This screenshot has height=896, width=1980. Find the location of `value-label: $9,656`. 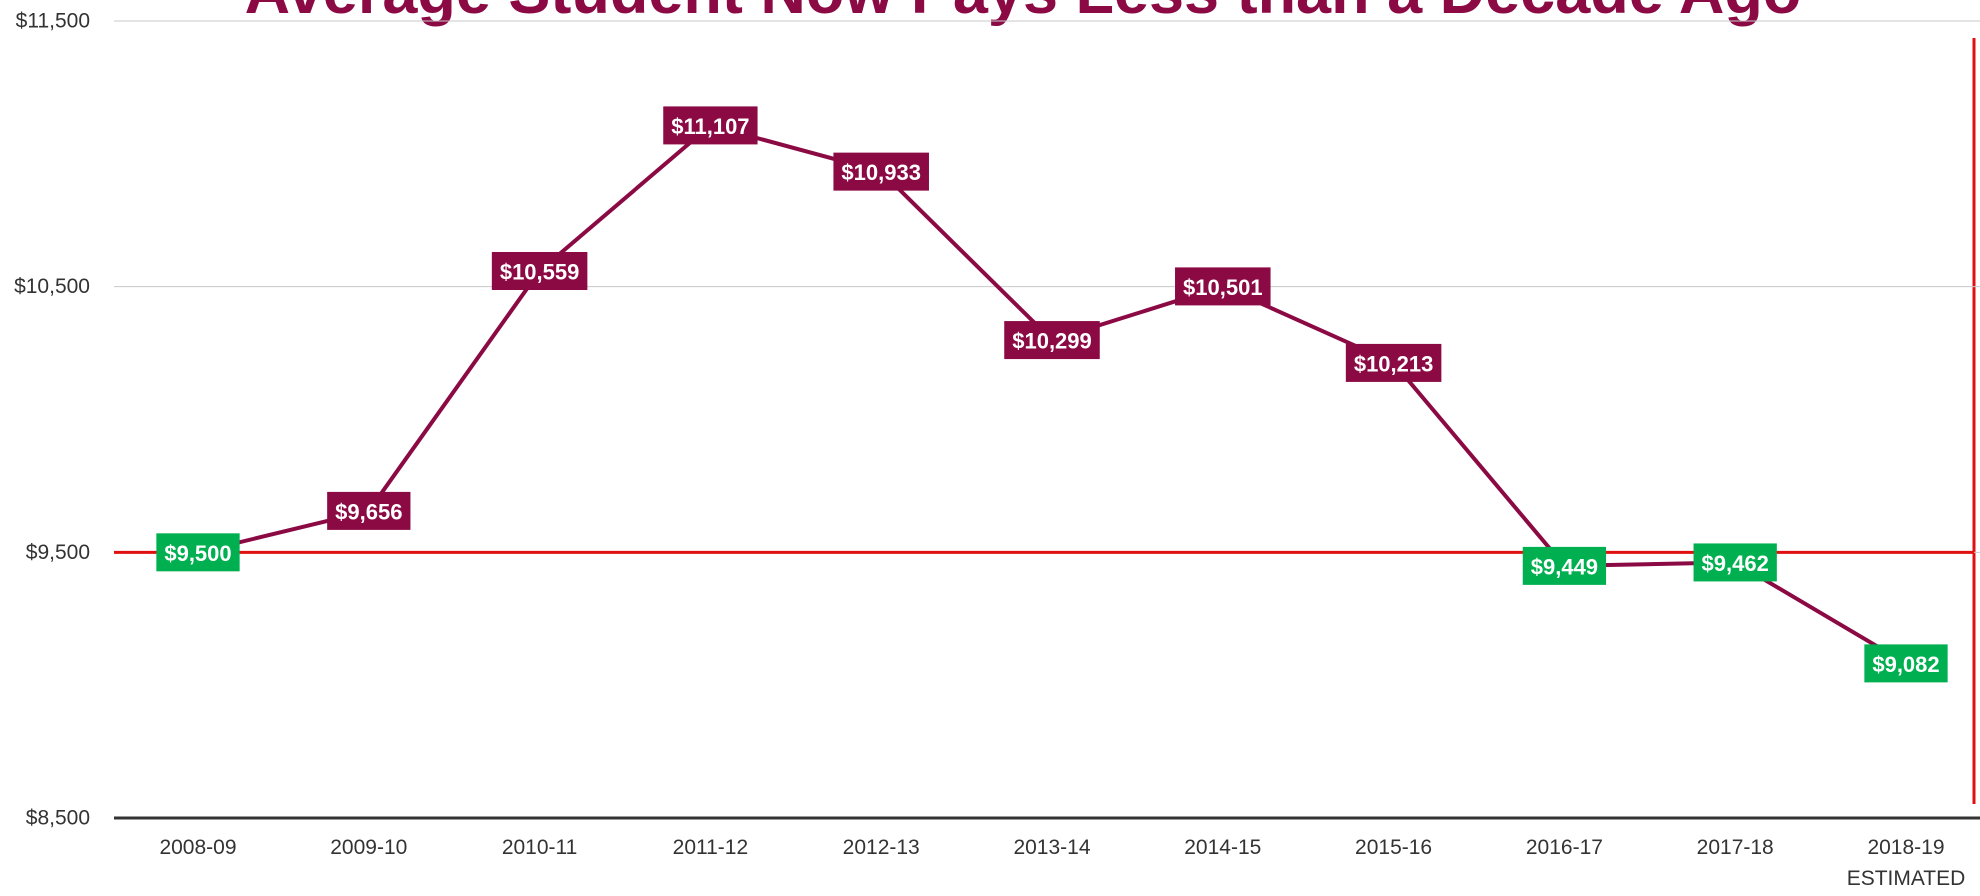

value-label: $9,656 is located at coordinates (368, 511).